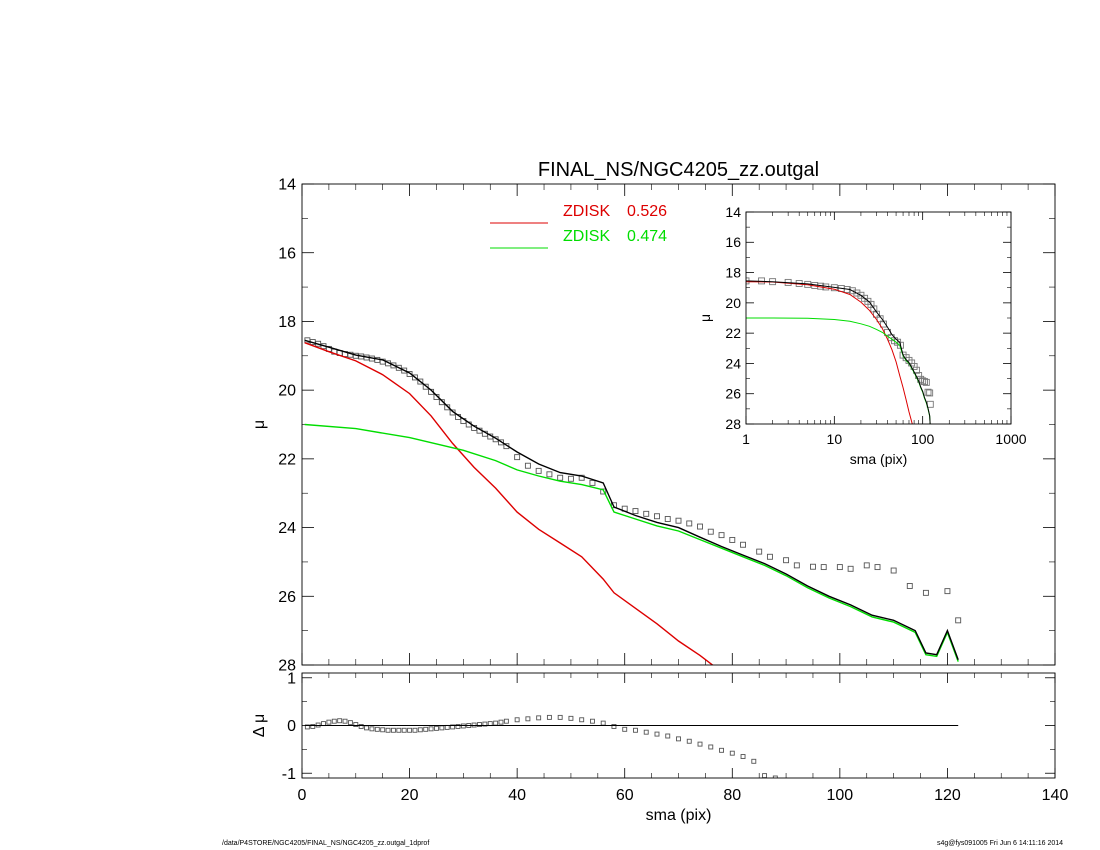 This screenshot has width=1100, height=850. Describe the element at coordinates (302, 795) in the screenshot. I see `x-tick-label: 0` at that location.